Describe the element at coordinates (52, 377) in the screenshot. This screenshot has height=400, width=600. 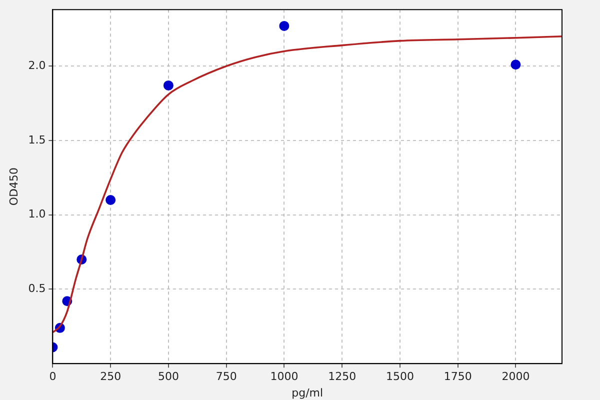
I see `x-tick-label: 0` at that location.